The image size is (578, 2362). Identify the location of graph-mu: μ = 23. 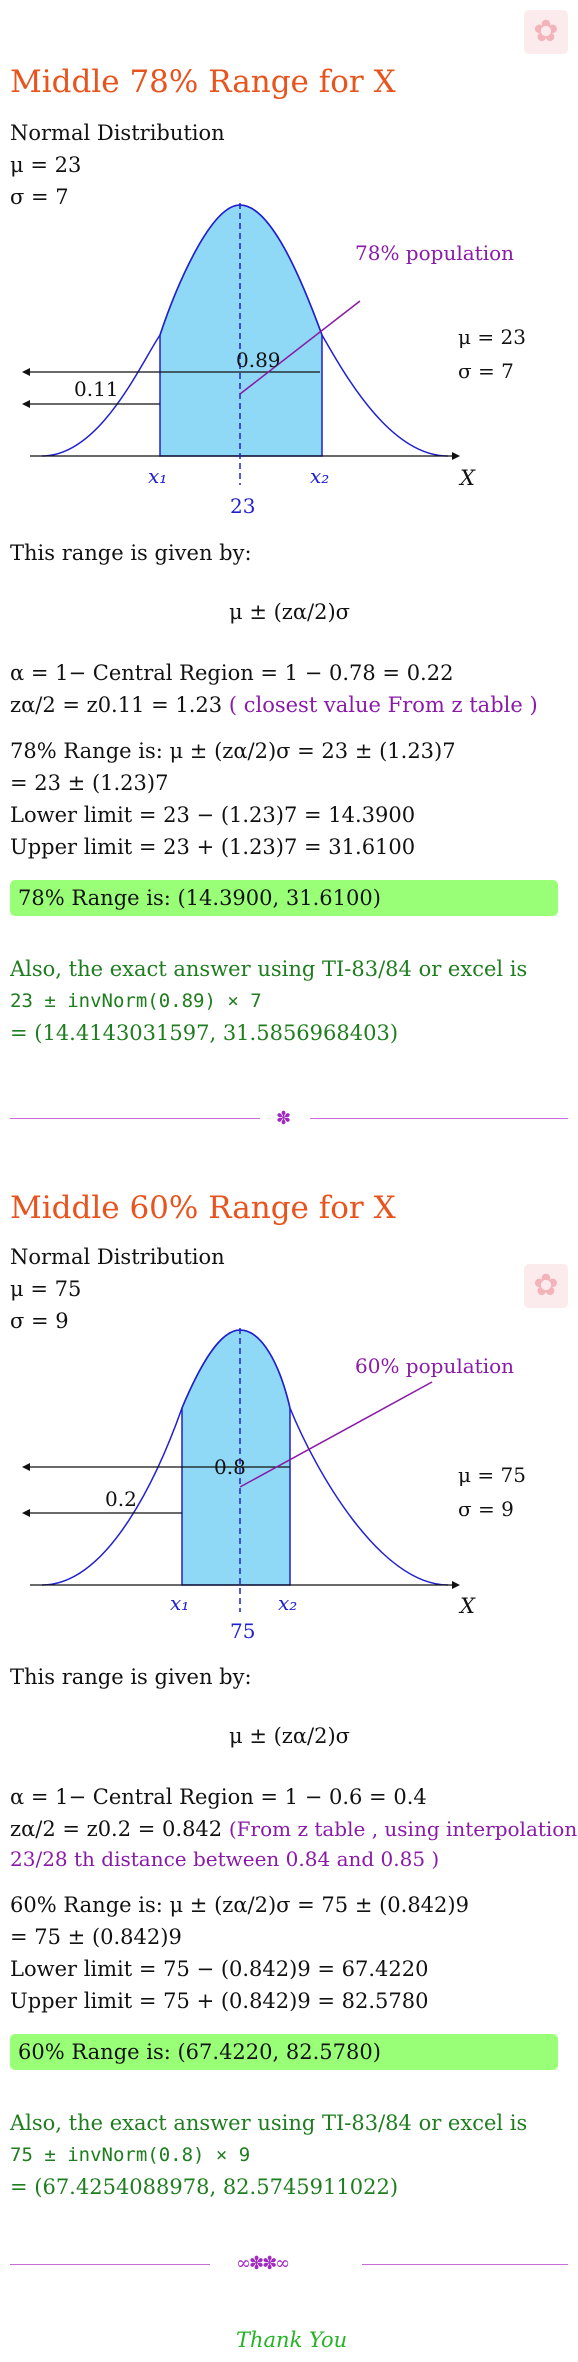
(492, 337).